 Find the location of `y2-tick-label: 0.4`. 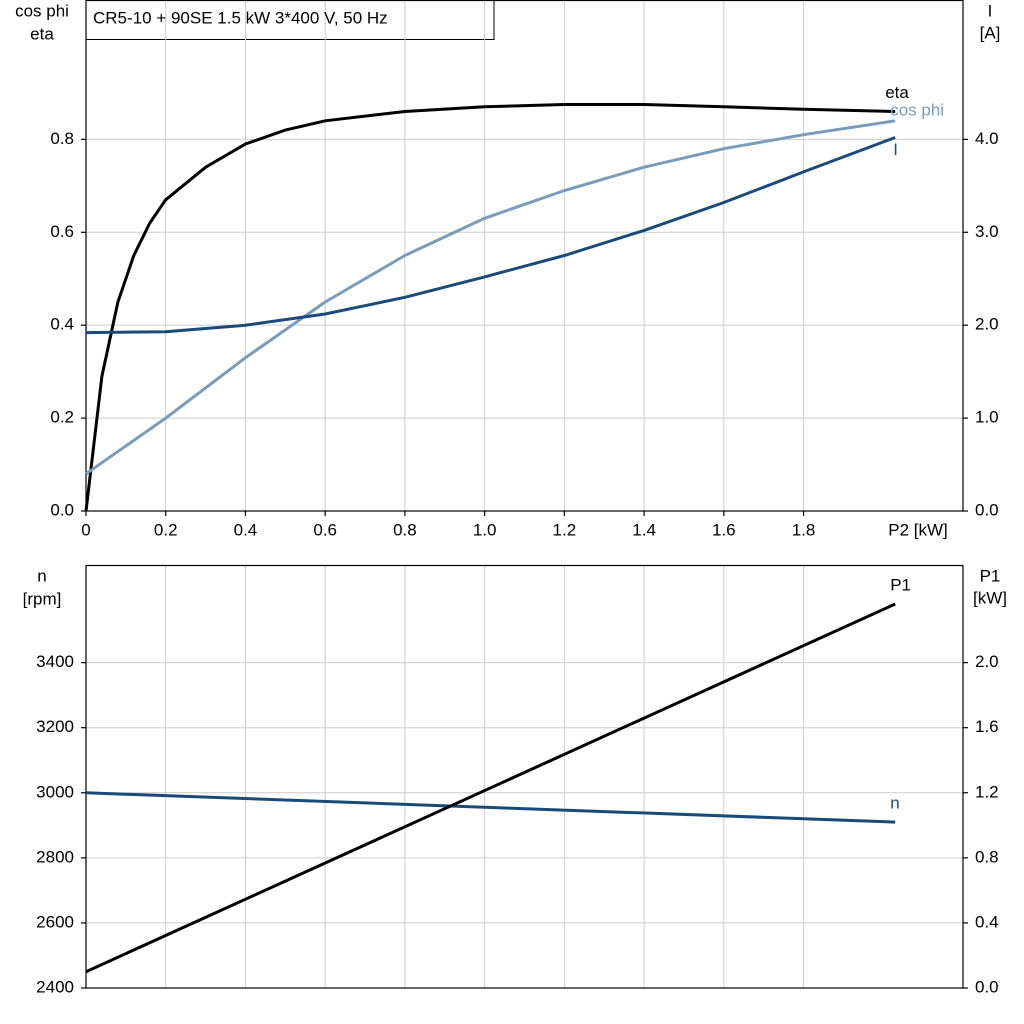

y2-tick-label: 0.4 is located at coordinates (987, 921).